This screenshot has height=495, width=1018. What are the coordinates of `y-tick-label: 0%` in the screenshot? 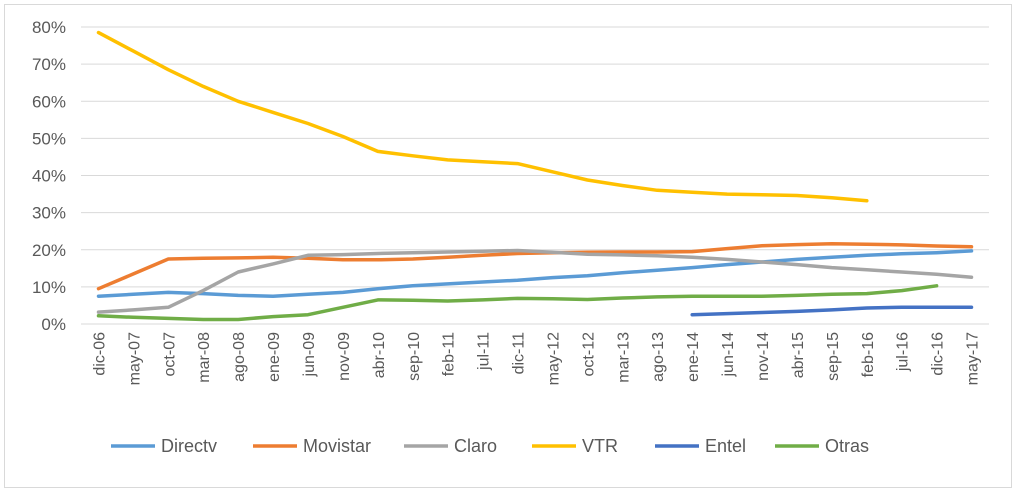 It's located at (53, 324).